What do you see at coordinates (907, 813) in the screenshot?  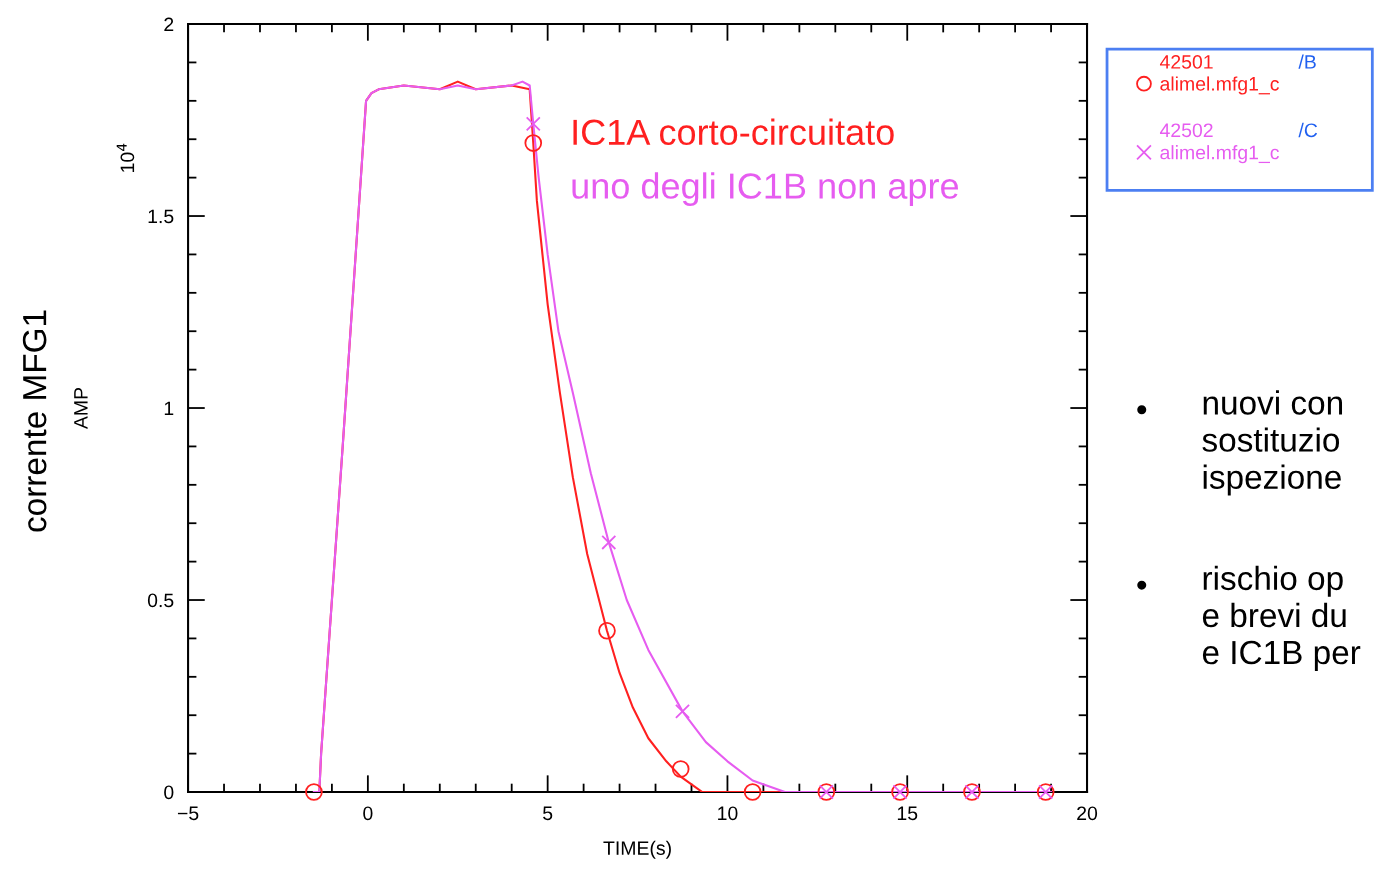 I see `x-tick-label: 15` at bounding box center [907, 813].